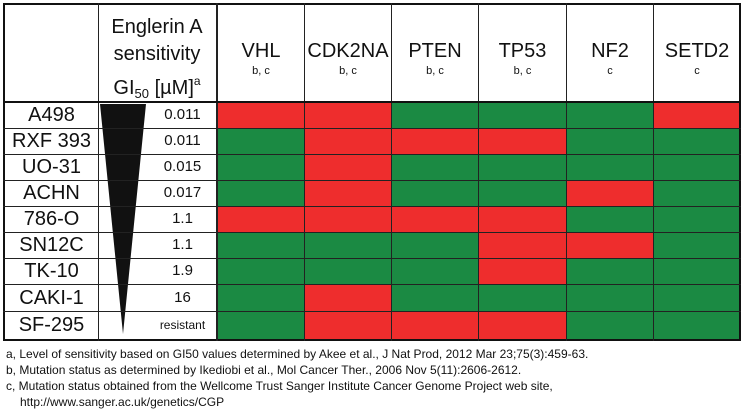  Describe the element at coordinates (347, 167) in the screenshot. I see `heatmap-cell-uo-31-cdk2na` at that location.